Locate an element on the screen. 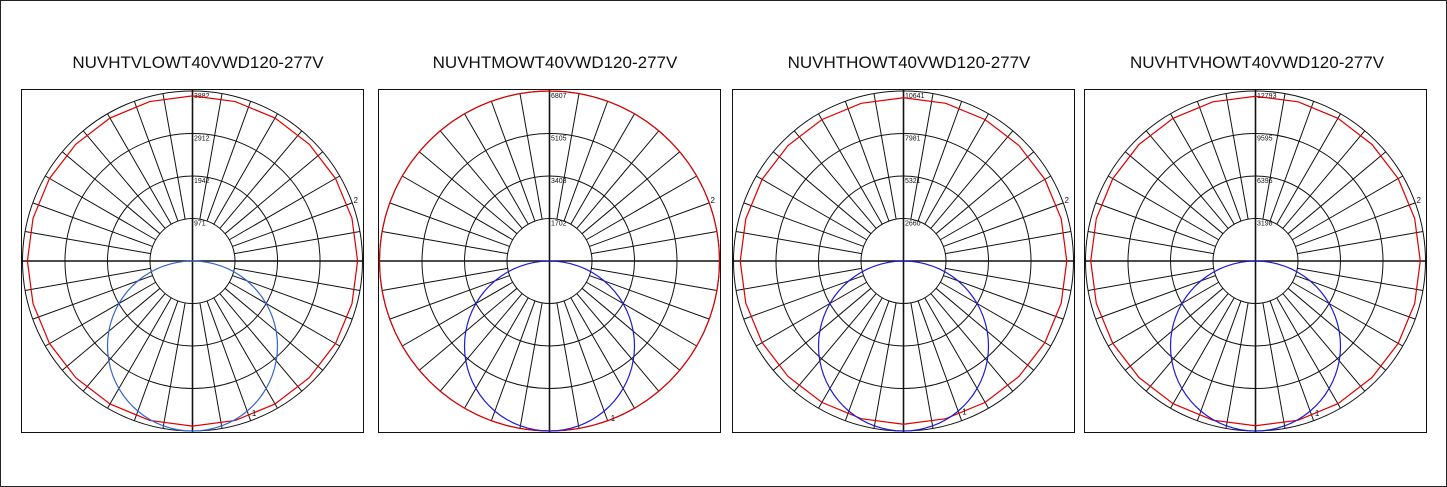 The height and width of the screenshot is (487, 1447). ring-label-1: 3198 is located at coordinates (1265, 224).